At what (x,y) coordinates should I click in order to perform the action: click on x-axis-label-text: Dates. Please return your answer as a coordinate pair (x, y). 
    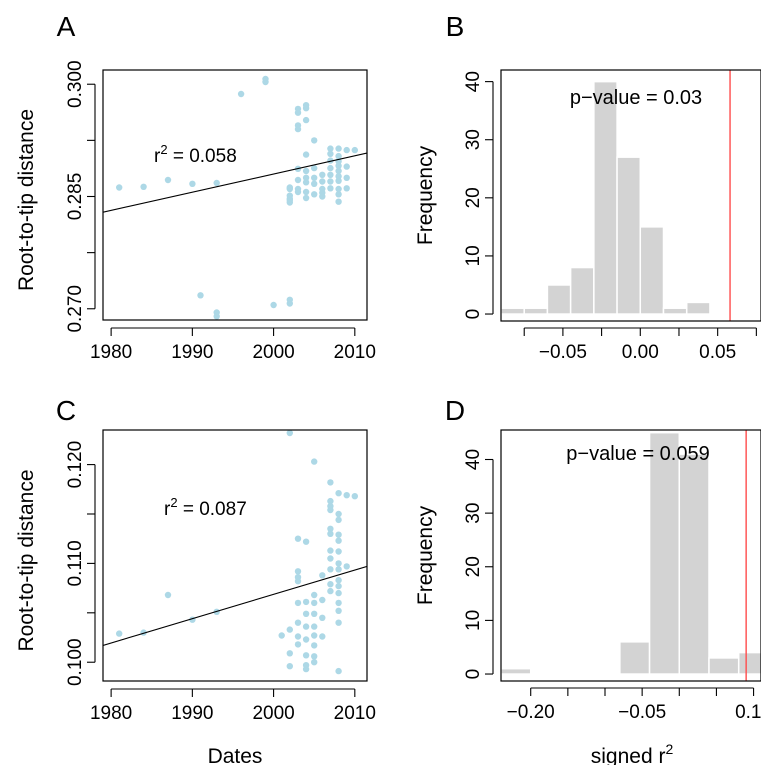
    Looking at the image, I should click on (235, 755).